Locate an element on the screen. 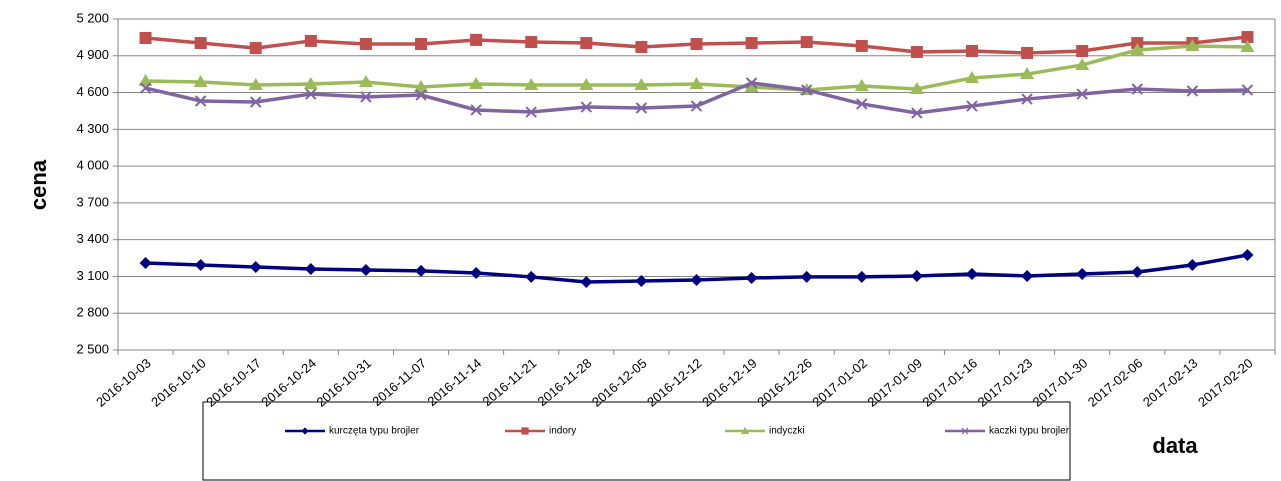  x-tick-label: 2017-02-20 is located at coordinates (1225, 382).